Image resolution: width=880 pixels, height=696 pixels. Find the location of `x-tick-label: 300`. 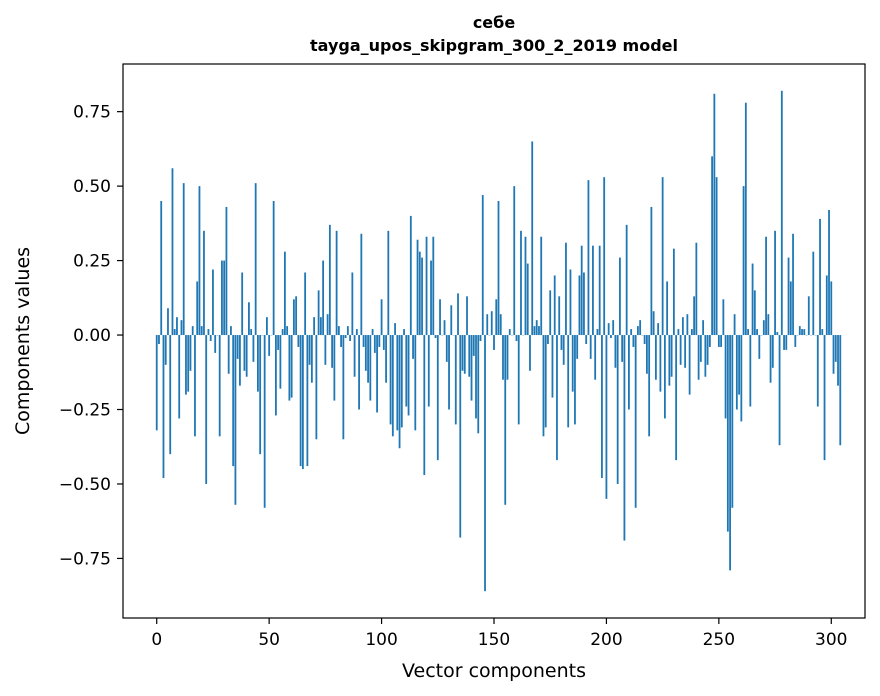

x-tick-label: 300 is located at coordinates (831, 640).